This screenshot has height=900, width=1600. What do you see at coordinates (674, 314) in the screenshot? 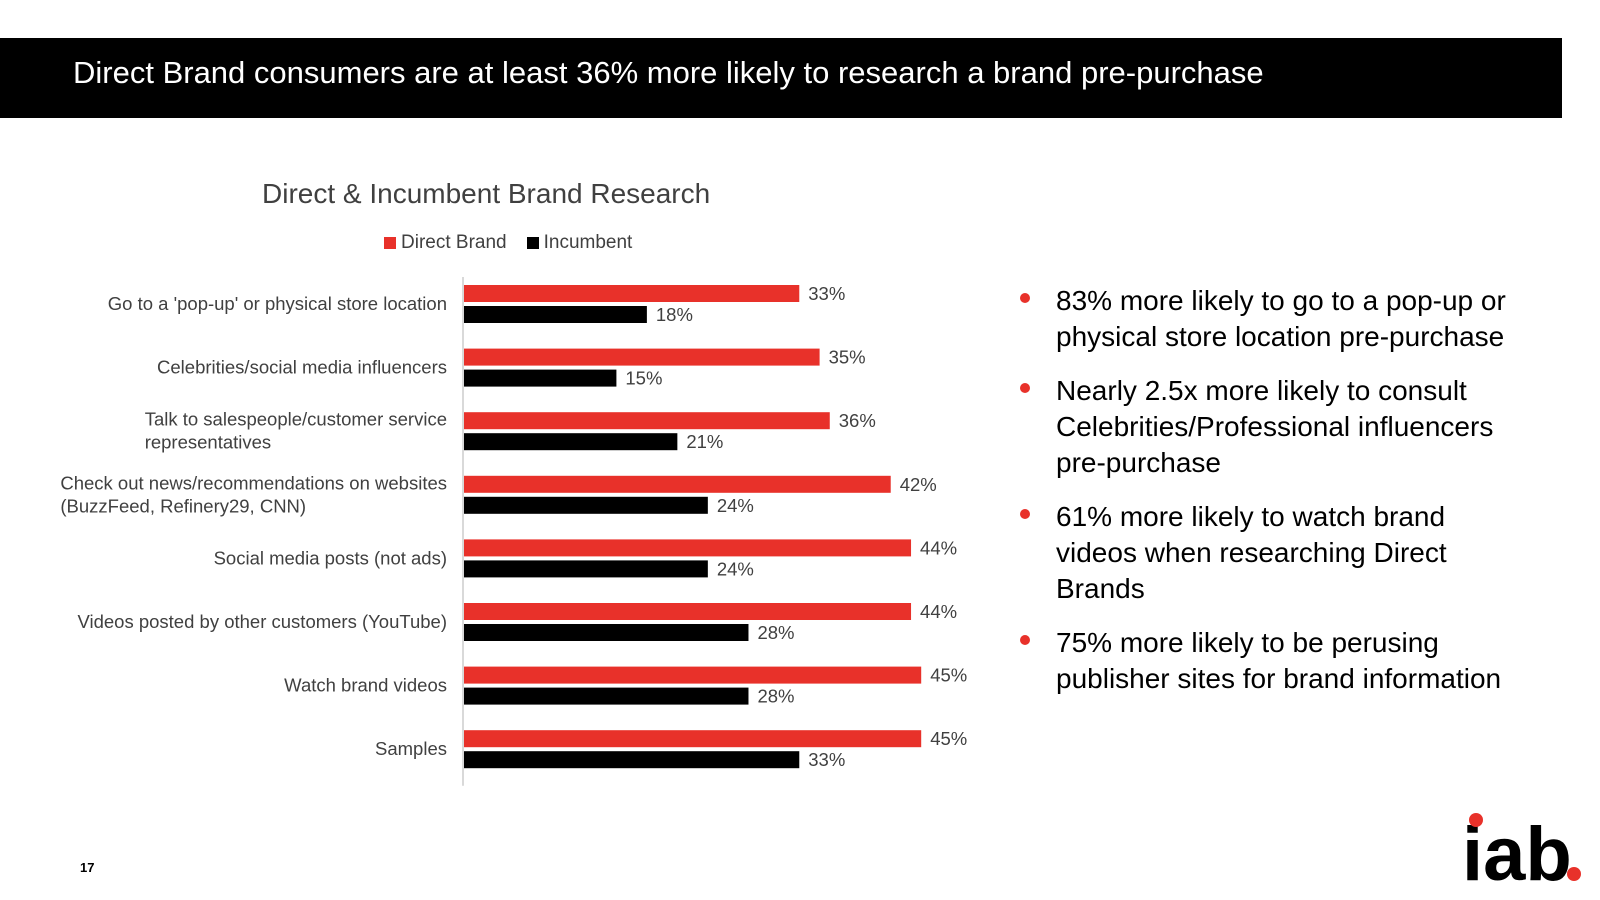
I see `data-label: 18%` at bounding box center [674, 314].